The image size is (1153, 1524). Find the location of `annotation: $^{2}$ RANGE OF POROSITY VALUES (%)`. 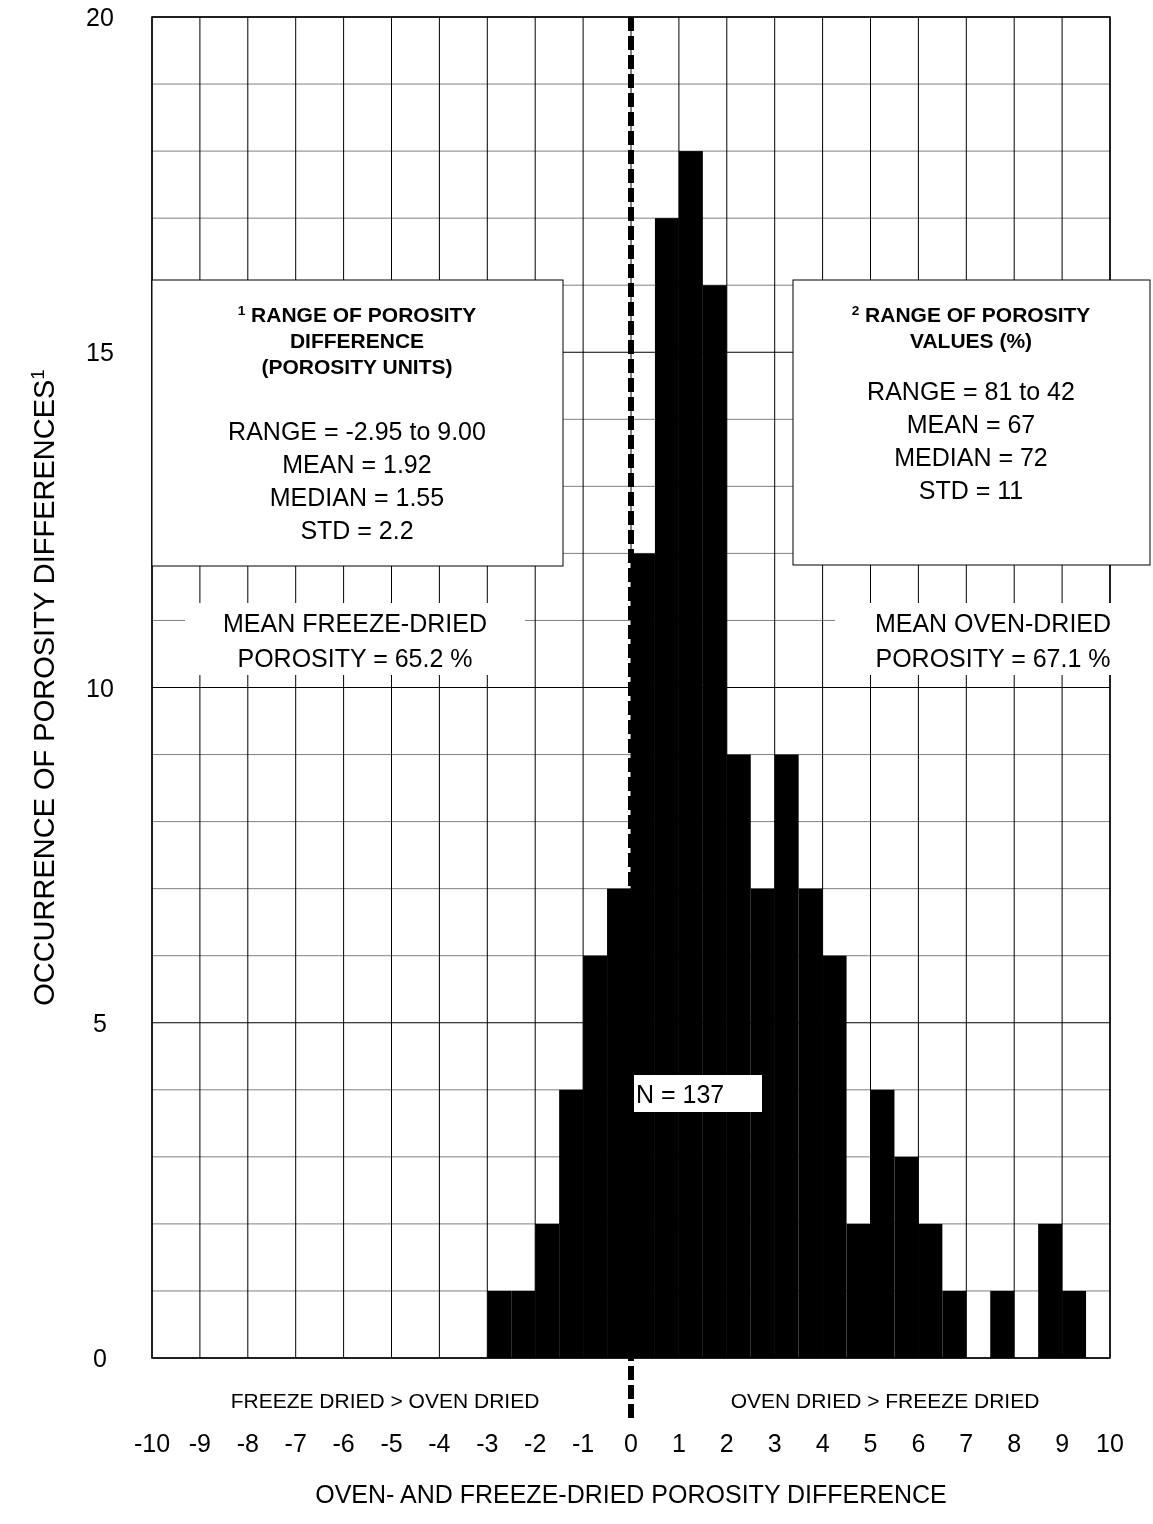

annotation: $^{2}$ RANGE OF POROSITY VALUES (%) is located at coordinates (971, 327).